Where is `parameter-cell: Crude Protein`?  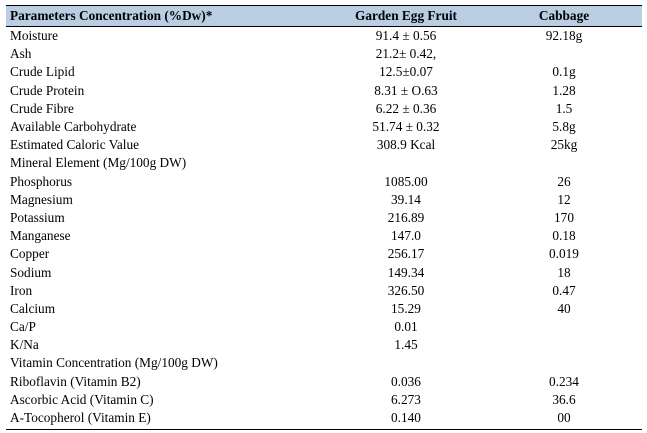 parameter-cell: Crude Protein is located at coordinates (47, 90).